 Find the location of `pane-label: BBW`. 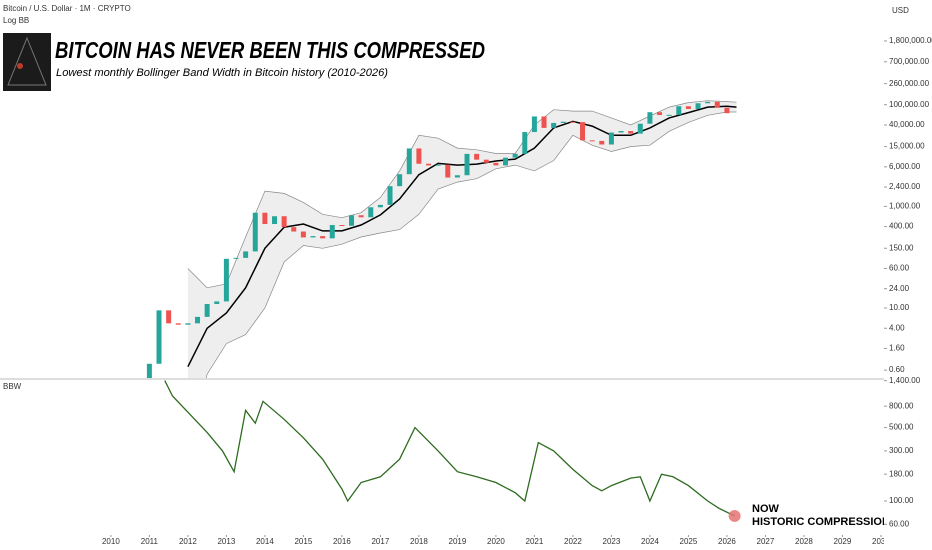

pane-label: BBW is located at coordinates (12, 386).